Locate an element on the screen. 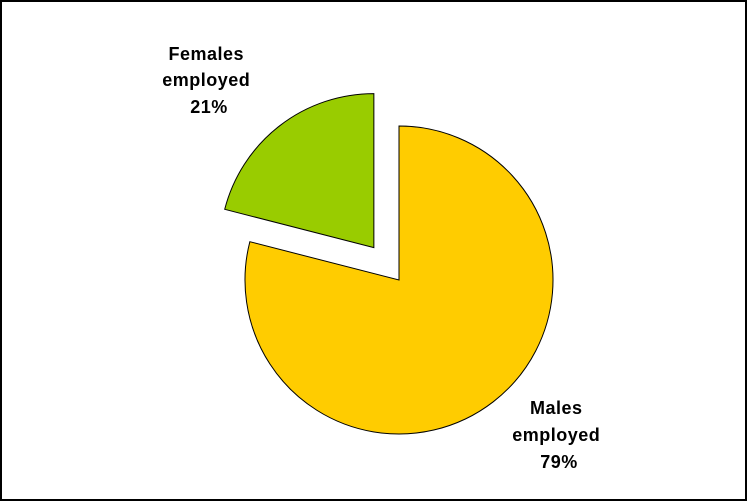  pie-slice-females-employed is located at coordinates (299, 171).